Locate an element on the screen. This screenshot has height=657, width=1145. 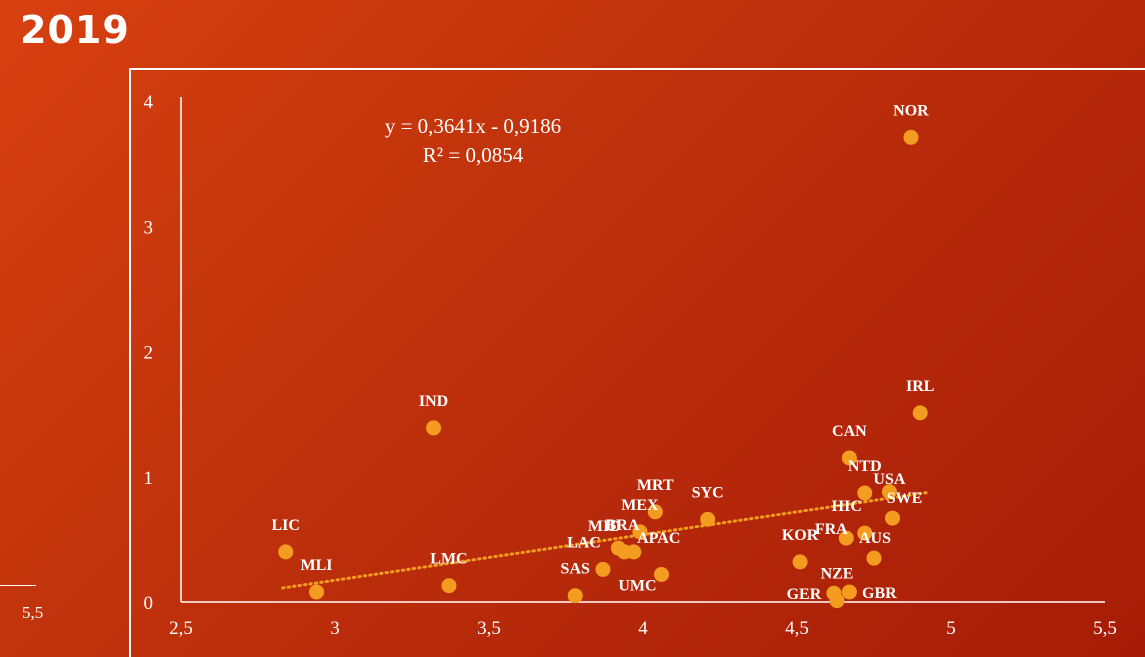
y-tick-label: 3 is located at coordinates (149, 227).